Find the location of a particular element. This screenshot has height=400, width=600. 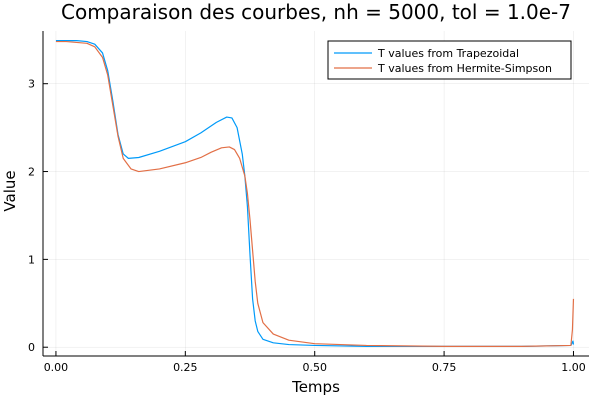

x-axis-label: Temps is located at coordinates (315, 387).